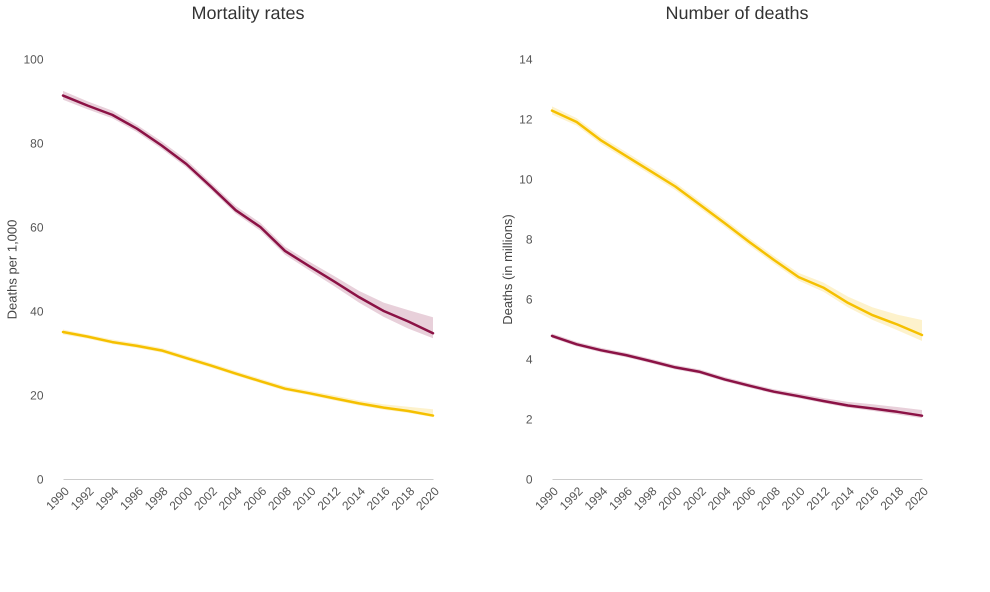  Describe the element at coordinates (529, 419) in the screenshot. I see `y-tick-label: 2` at that location.